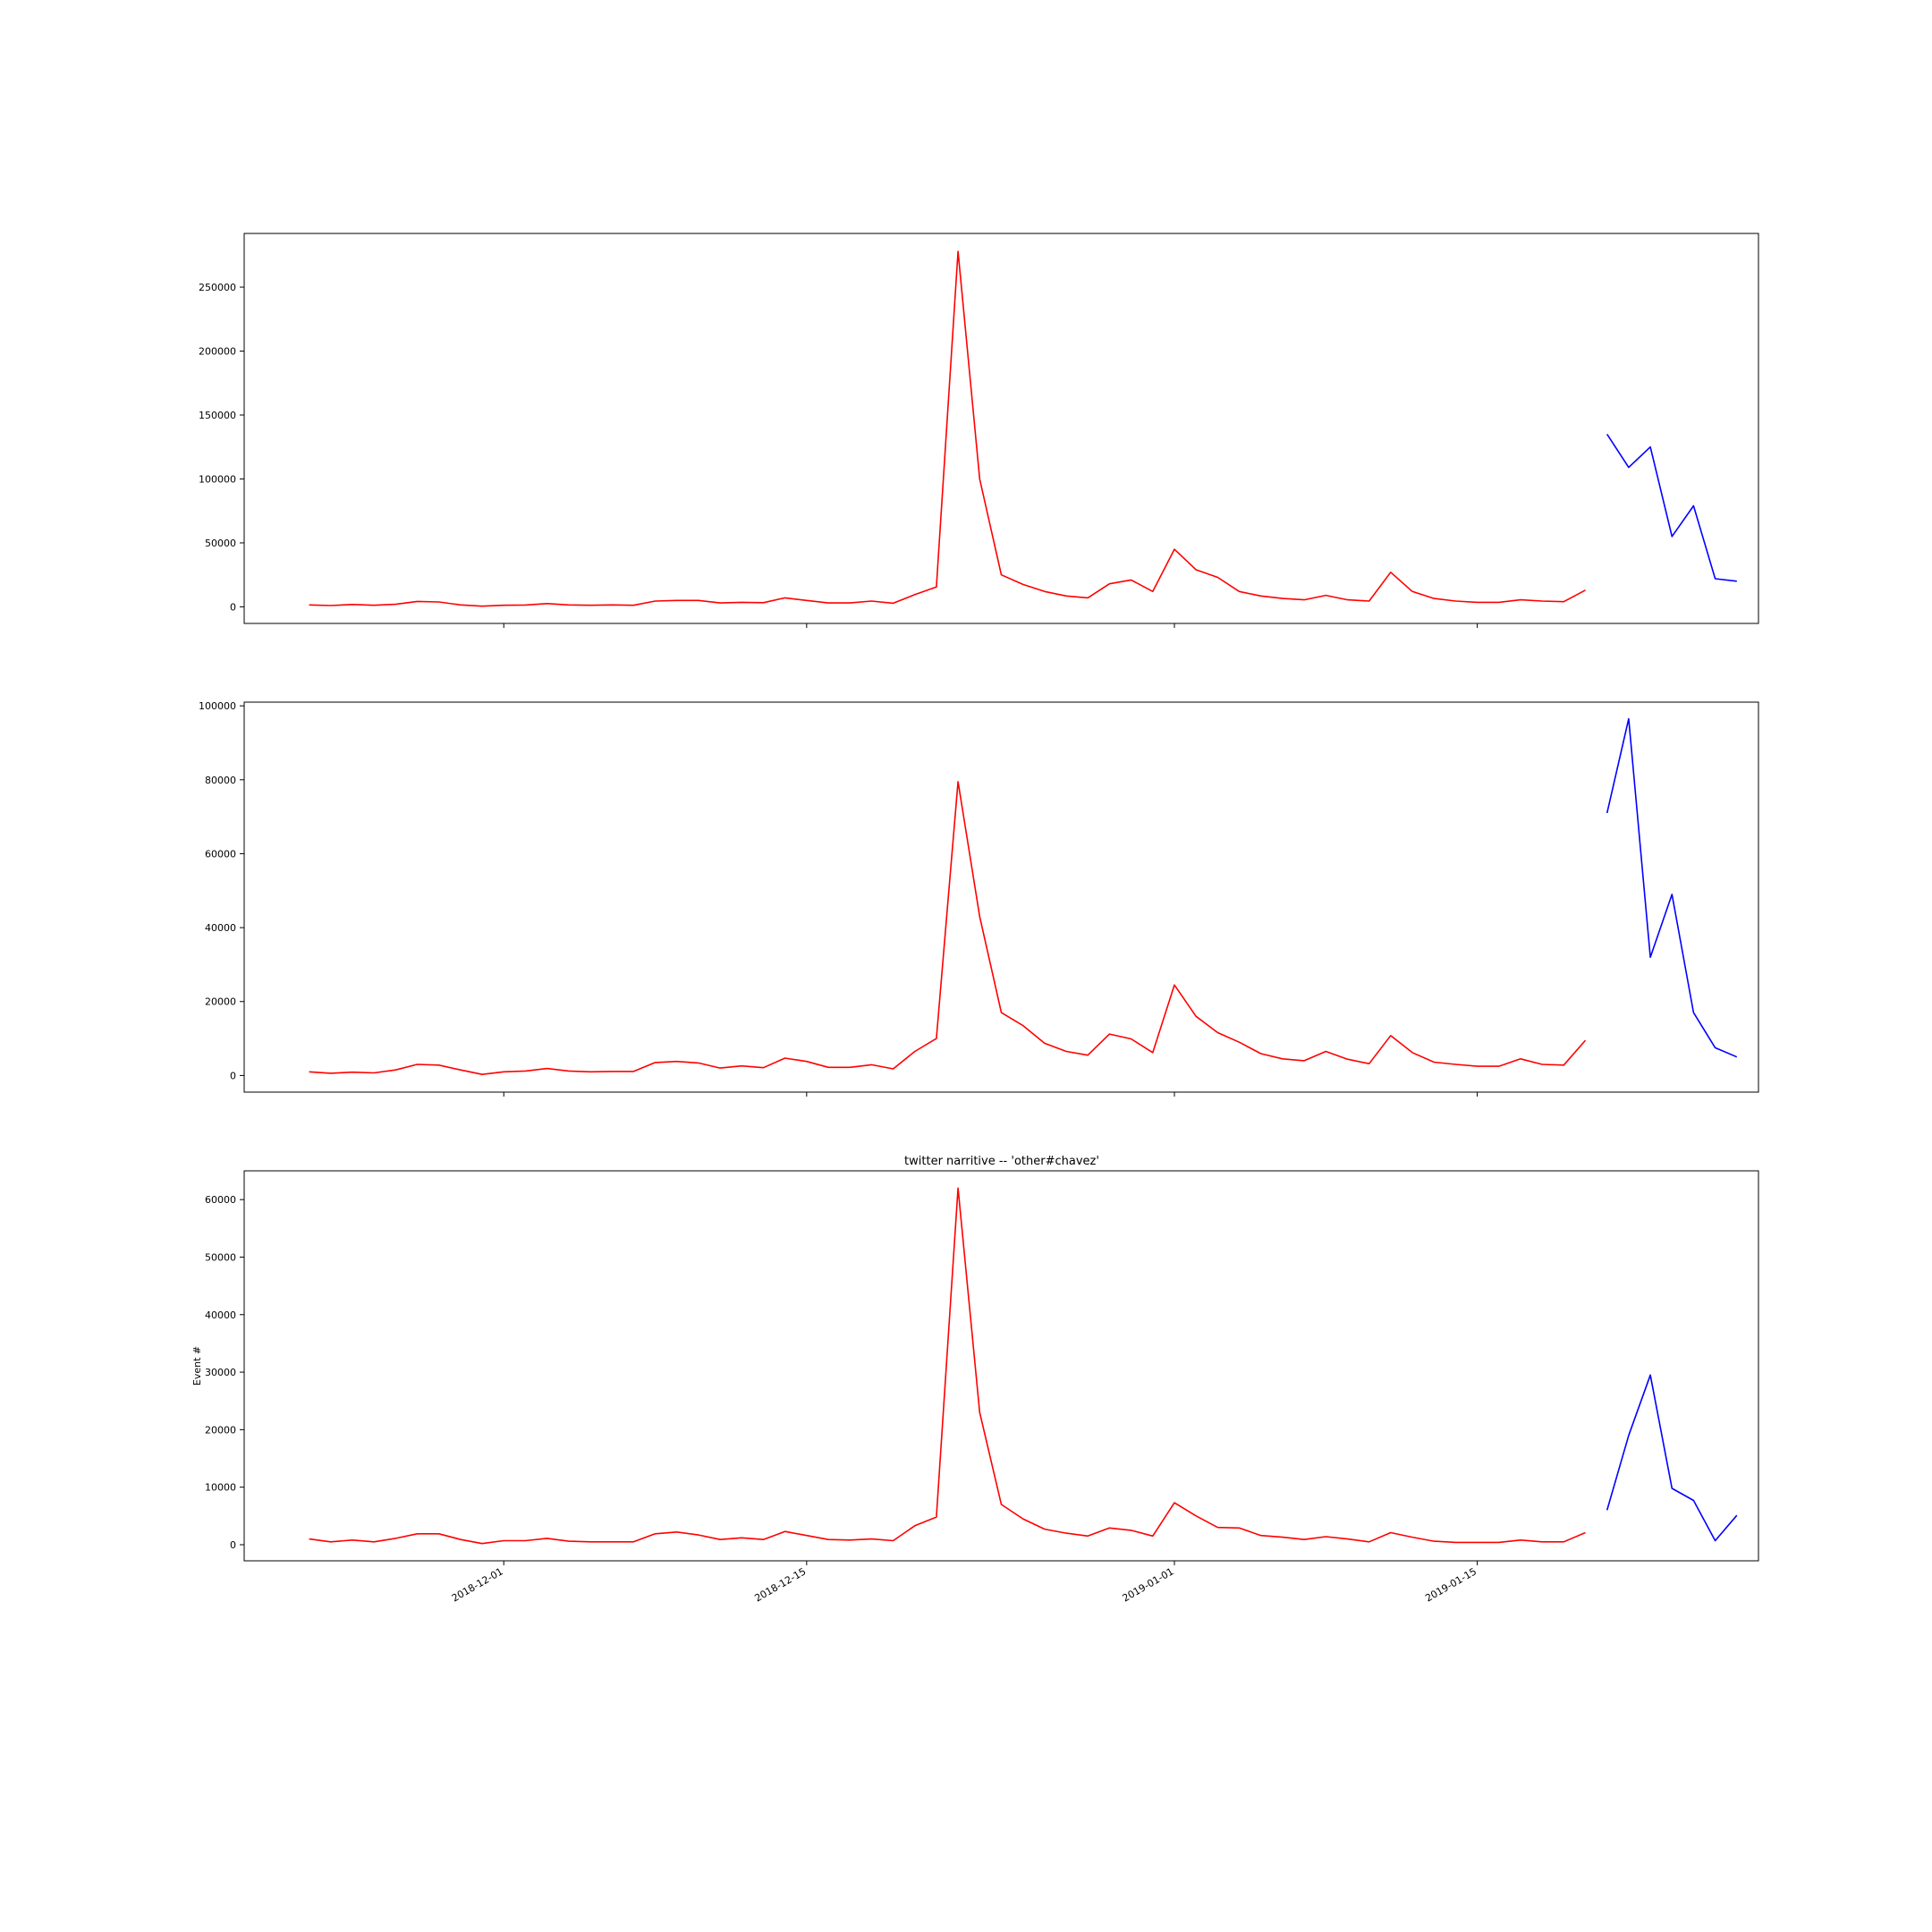  I want to click on y-tick-label: 30000, so click(220, 1372).